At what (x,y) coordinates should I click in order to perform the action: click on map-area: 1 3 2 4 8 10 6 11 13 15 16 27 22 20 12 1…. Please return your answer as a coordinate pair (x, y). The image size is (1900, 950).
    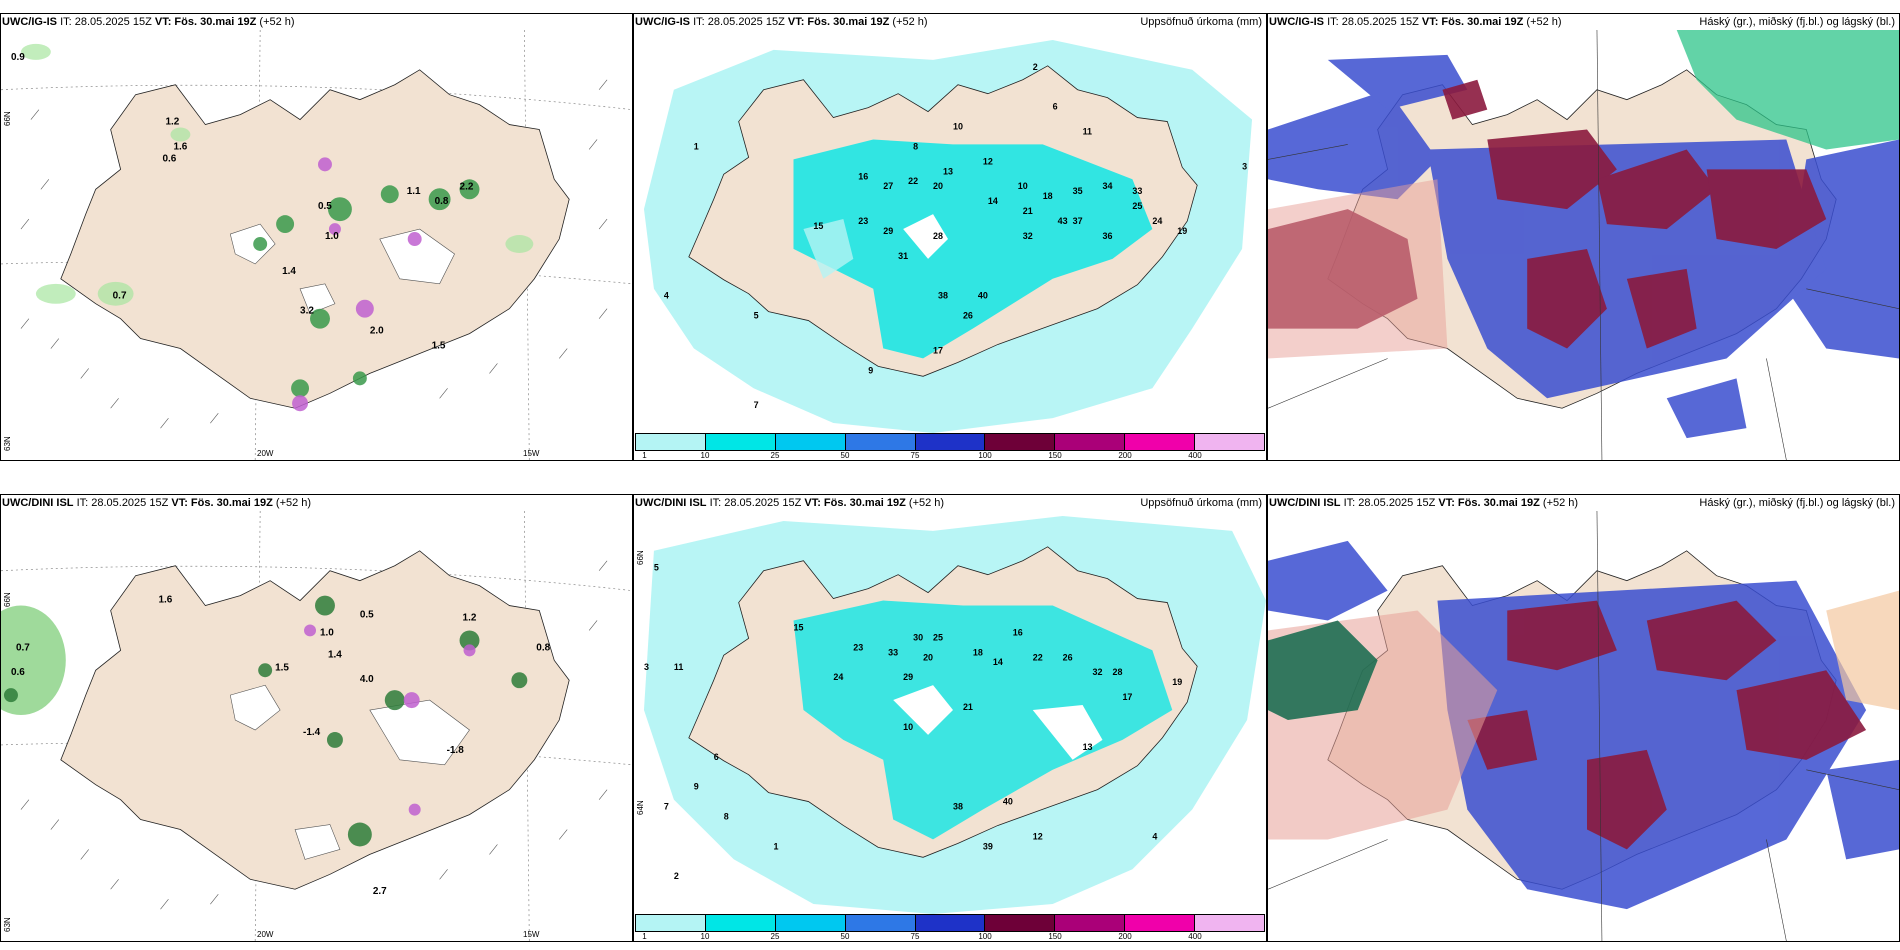
    Looking at the image, I should click on (950, 231).